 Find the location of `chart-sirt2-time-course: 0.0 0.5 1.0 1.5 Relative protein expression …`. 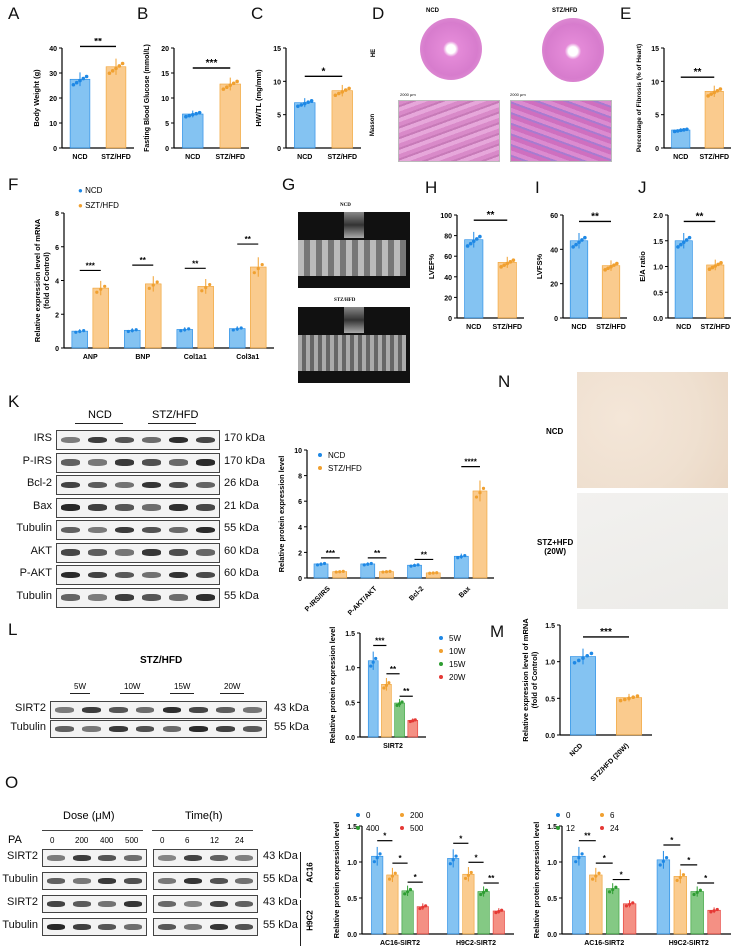

chart-sirt2-time-course: 0.0 0.5 1.0 1.5 Relative protein expression … is located at coordinates (397, 688).